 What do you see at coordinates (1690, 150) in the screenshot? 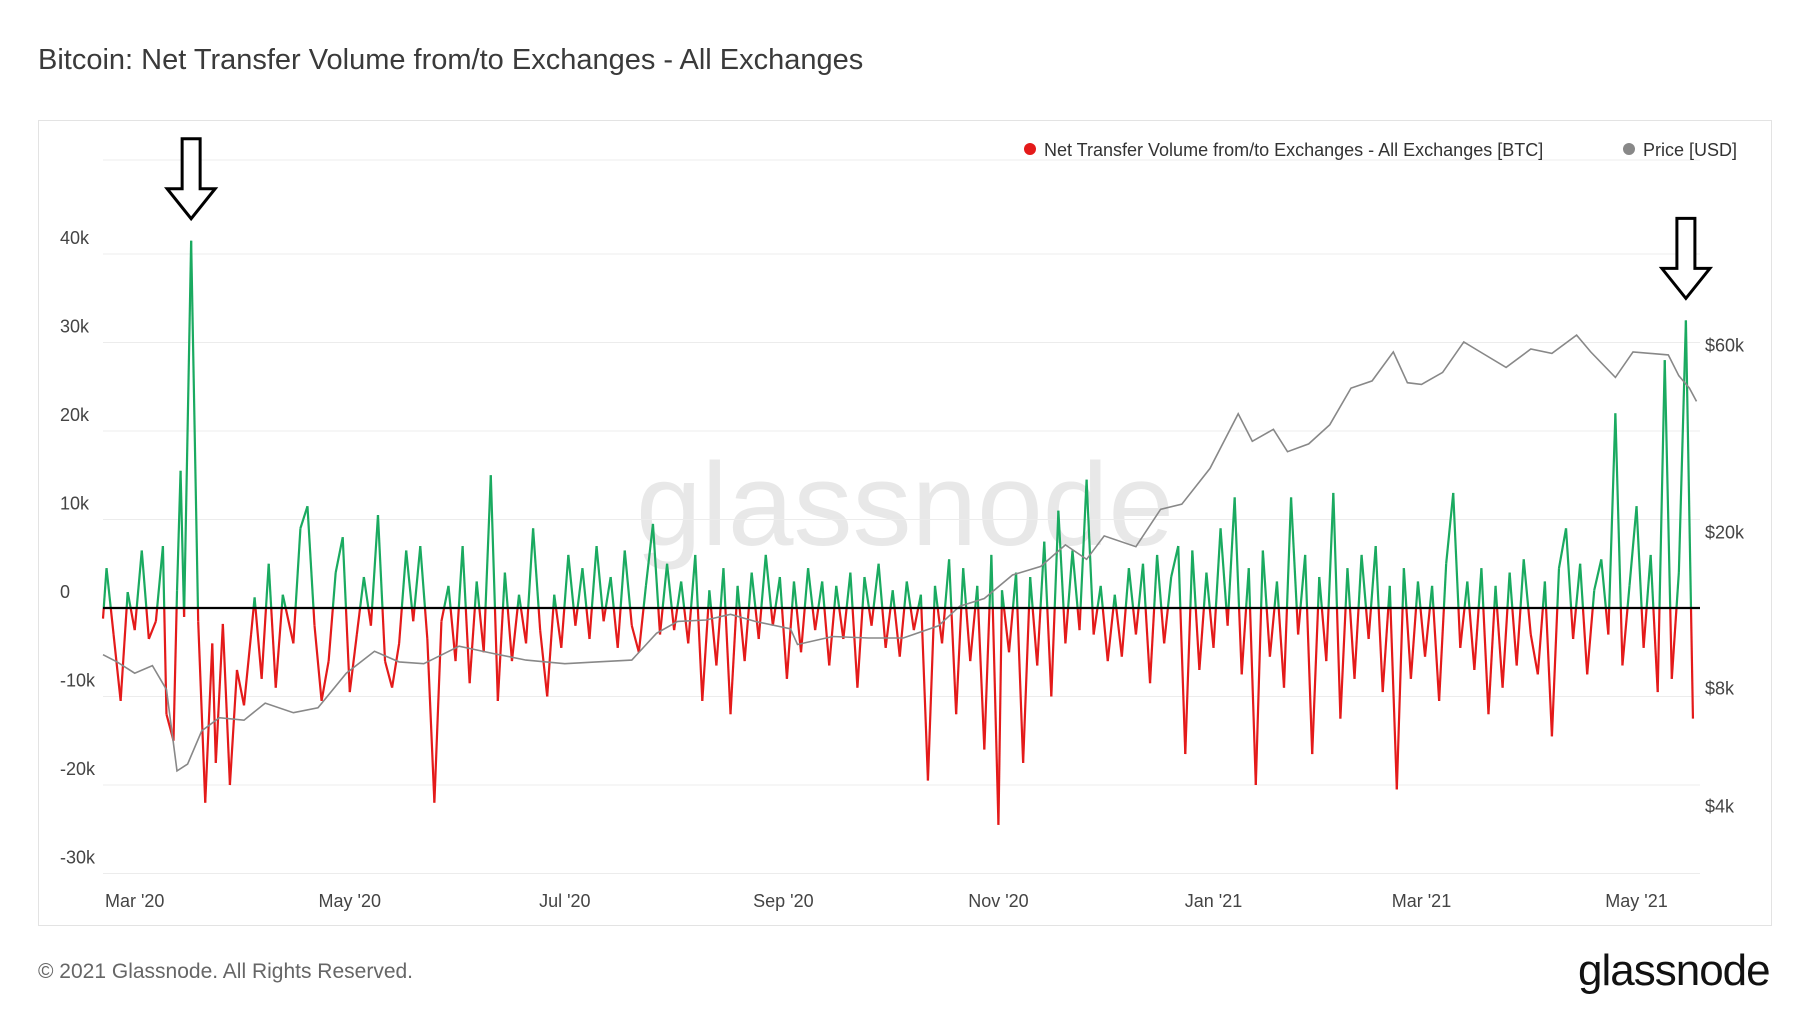
I see `legend-label-price: Price [USD]` at bounding box center [1690, 150].